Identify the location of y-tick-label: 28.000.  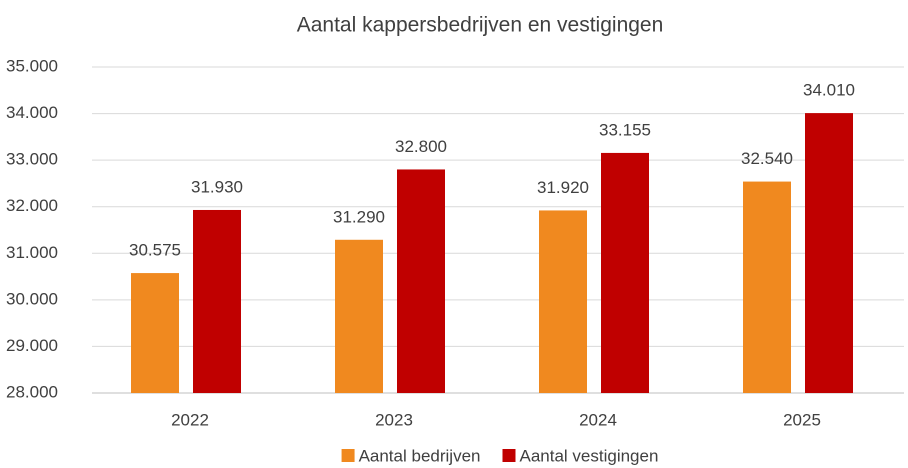
(32, 391).